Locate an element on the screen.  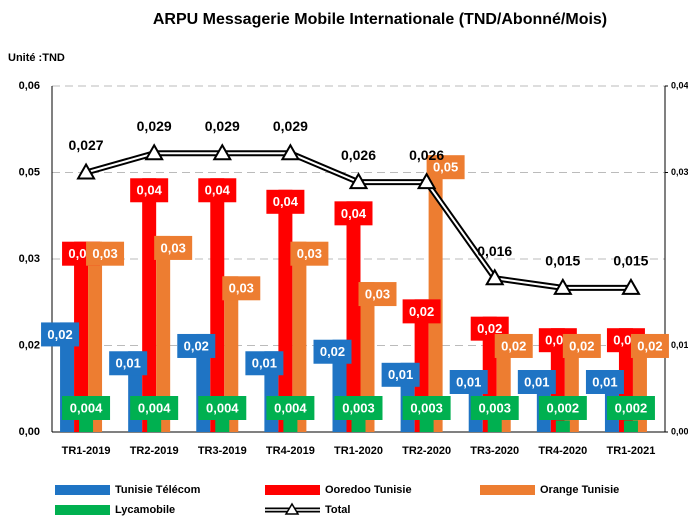
y2-tick-label: 0,00 is located at coordinates (679, 431).